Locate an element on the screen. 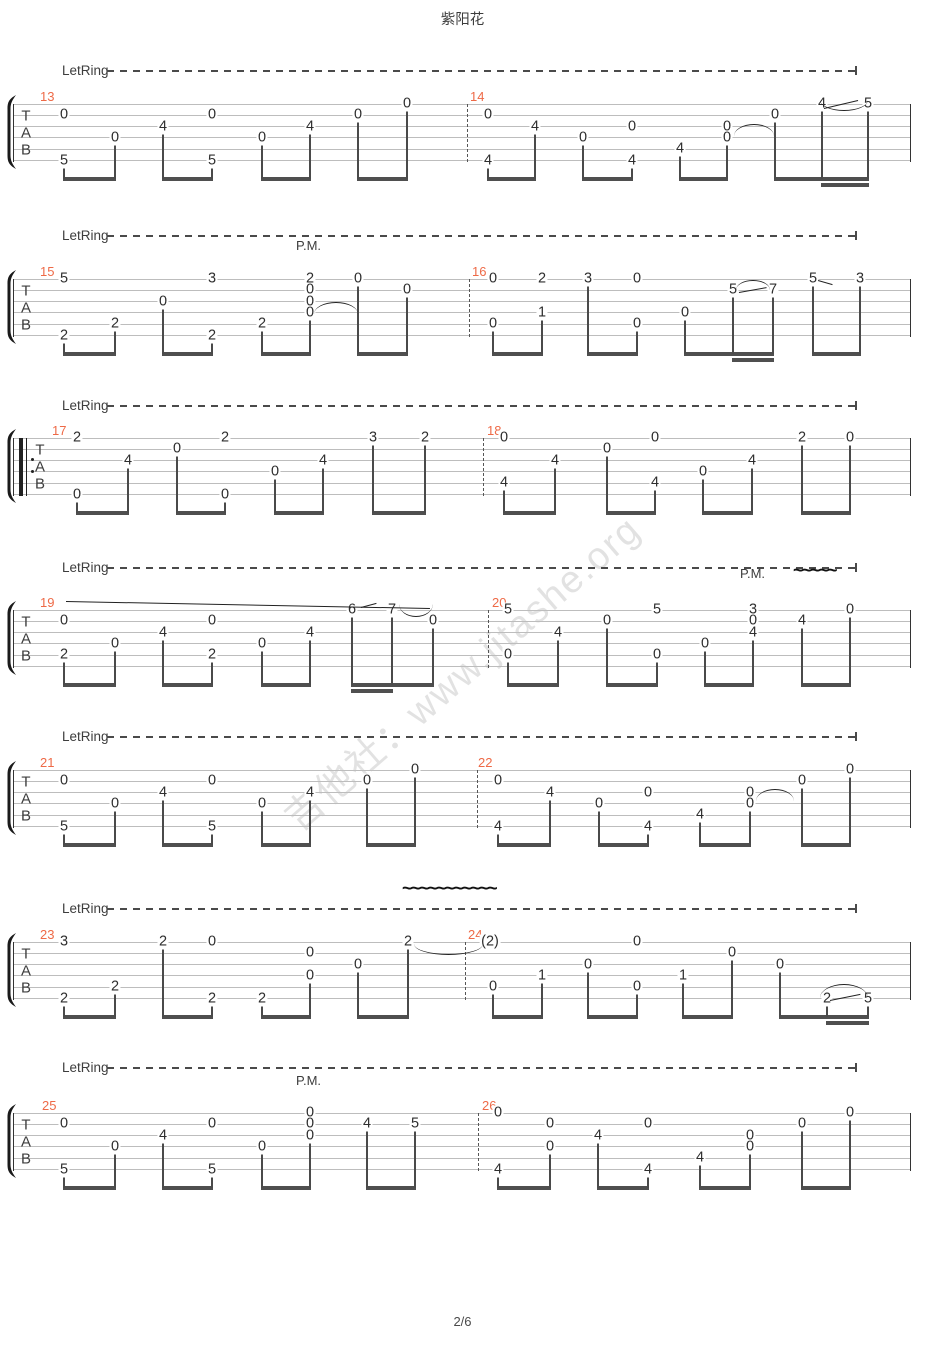 Image resolution: width=925 pixels, height=1358 pixels. letring-end-tick is located at coordinates (856, 908).